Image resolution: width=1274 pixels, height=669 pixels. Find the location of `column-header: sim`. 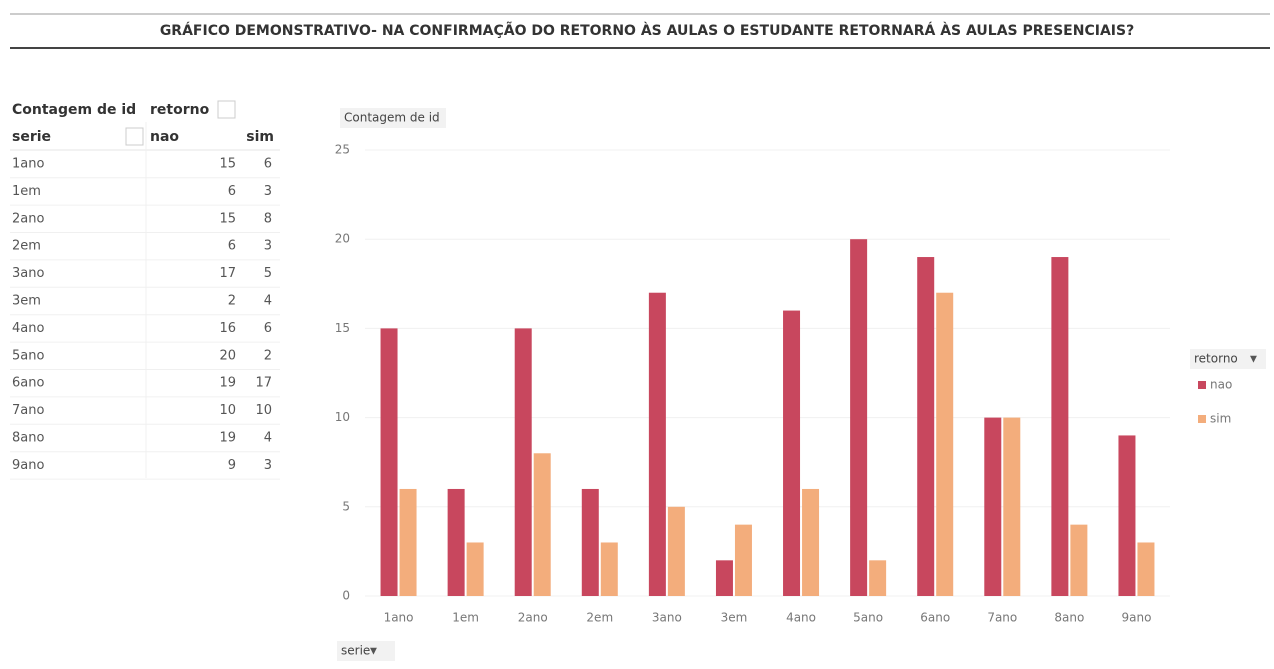

column-header: sim is located at coordinates (260, 137).